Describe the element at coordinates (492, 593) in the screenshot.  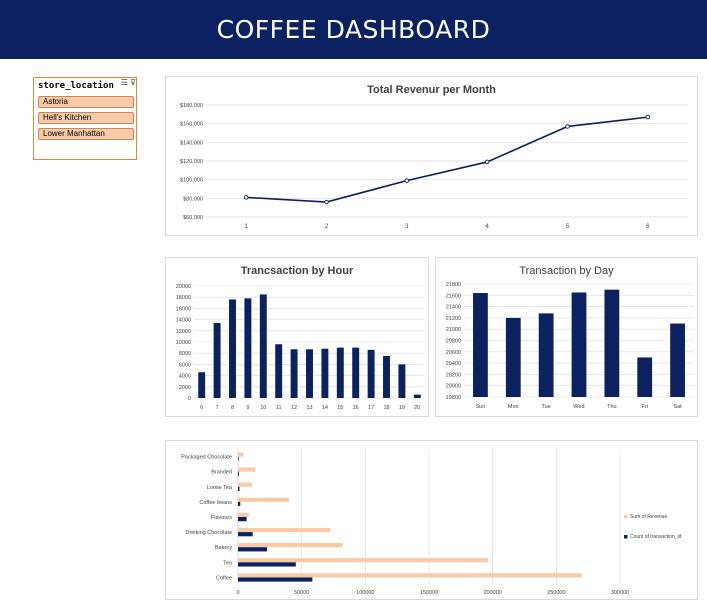
I see `x-tick-label: 200000` at that location.